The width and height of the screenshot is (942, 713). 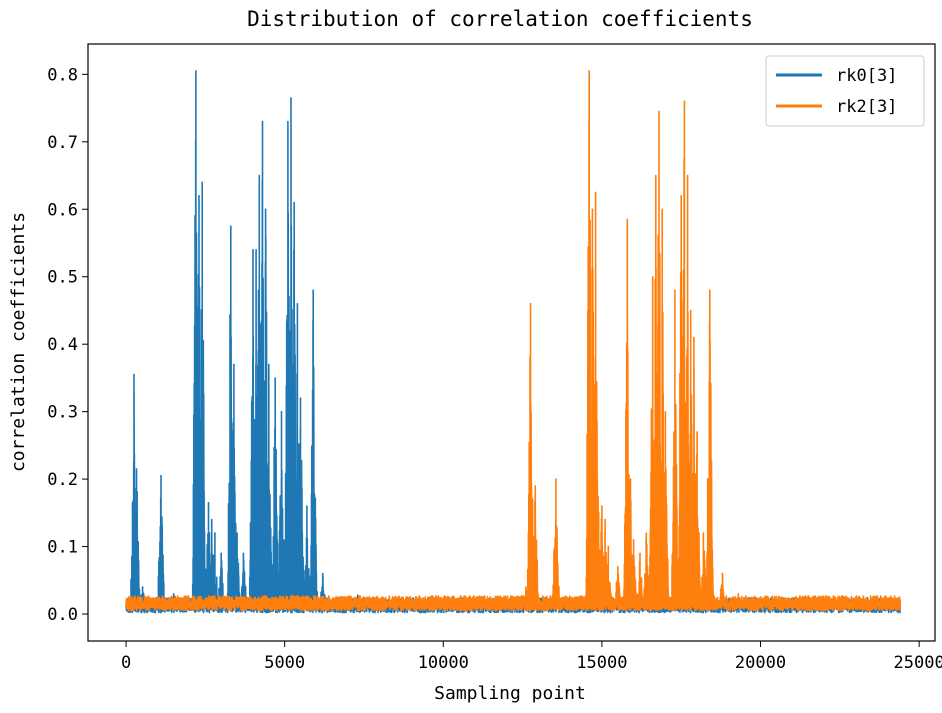 What do you see at coordinates (62, 143) in the screenshot?
I see `y-tick-label: 0.7` at bounding box center [62, 143].